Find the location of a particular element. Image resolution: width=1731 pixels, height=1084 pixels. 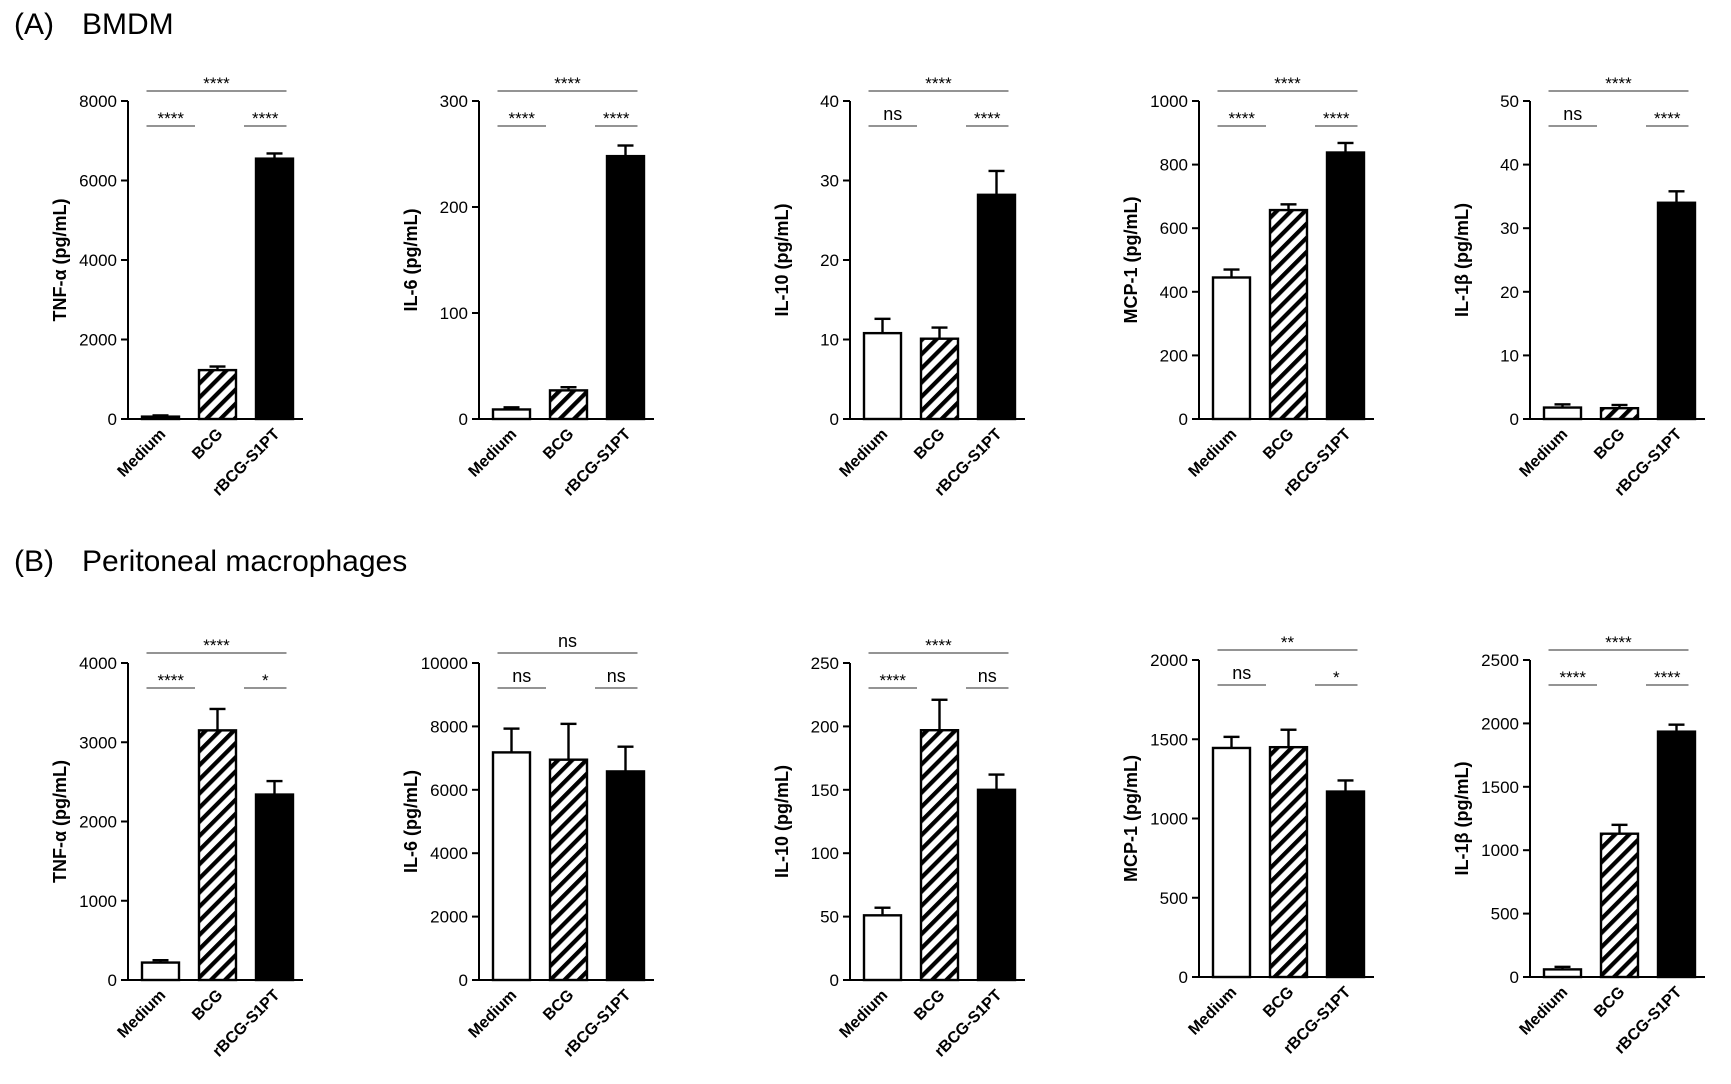

panel-a-header: (A) BMDM is located at coordinates (94, 25).